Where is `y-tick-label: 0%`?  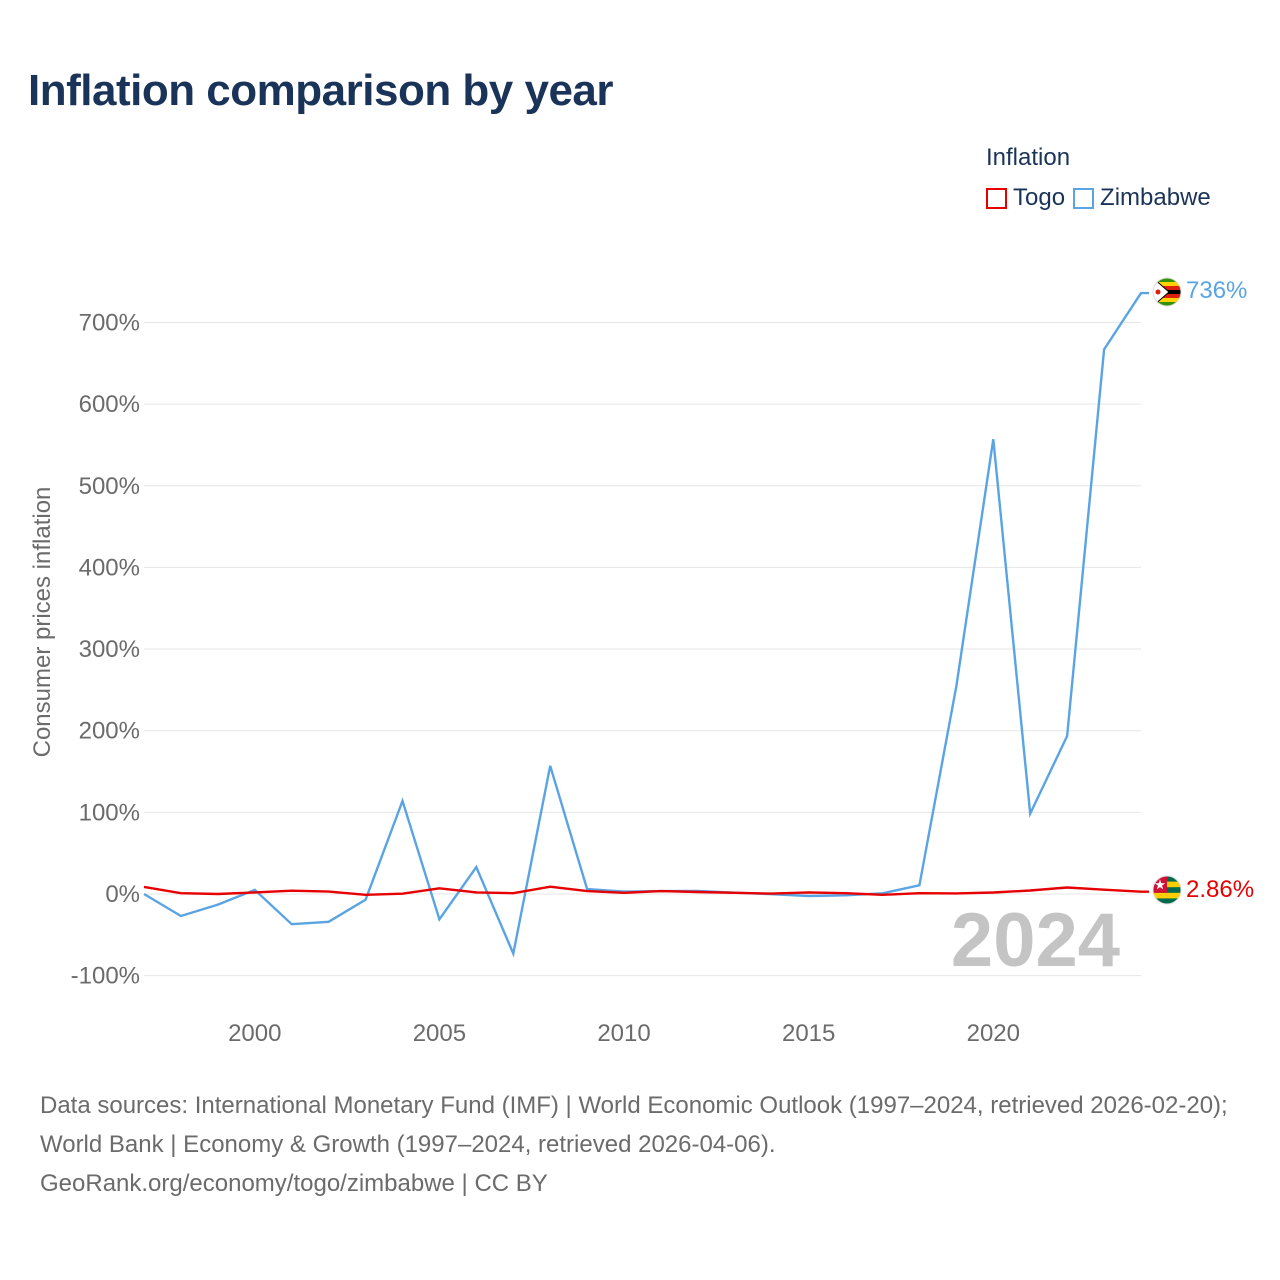 y-tick-label: 0% is located at coordinates (122, 894).